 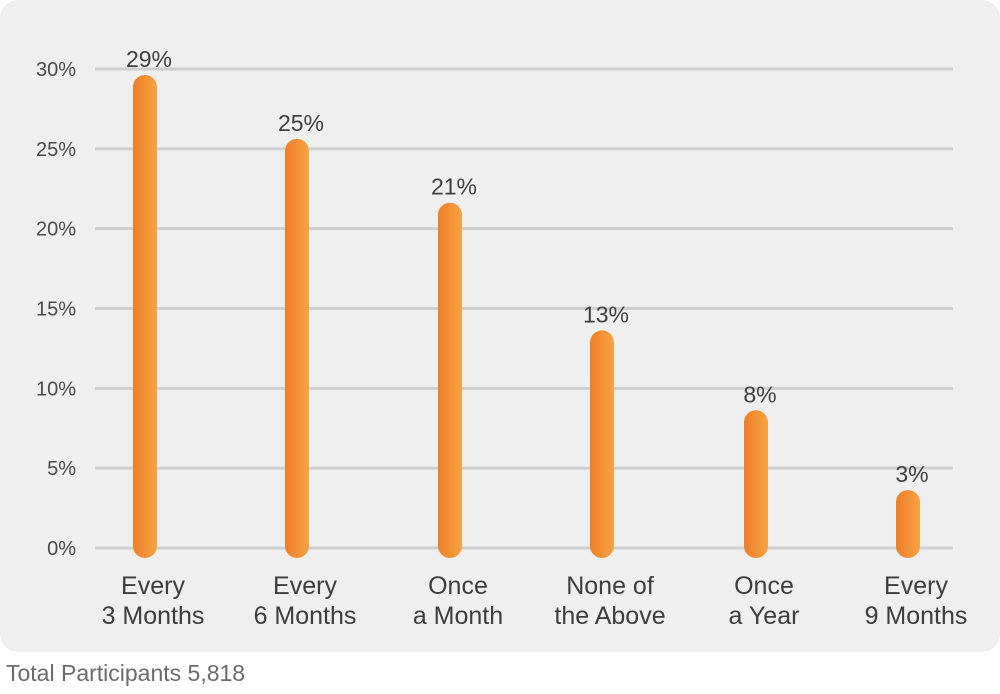 I want to click on x-category-label: 3 Months, so click(x=153, y=616).